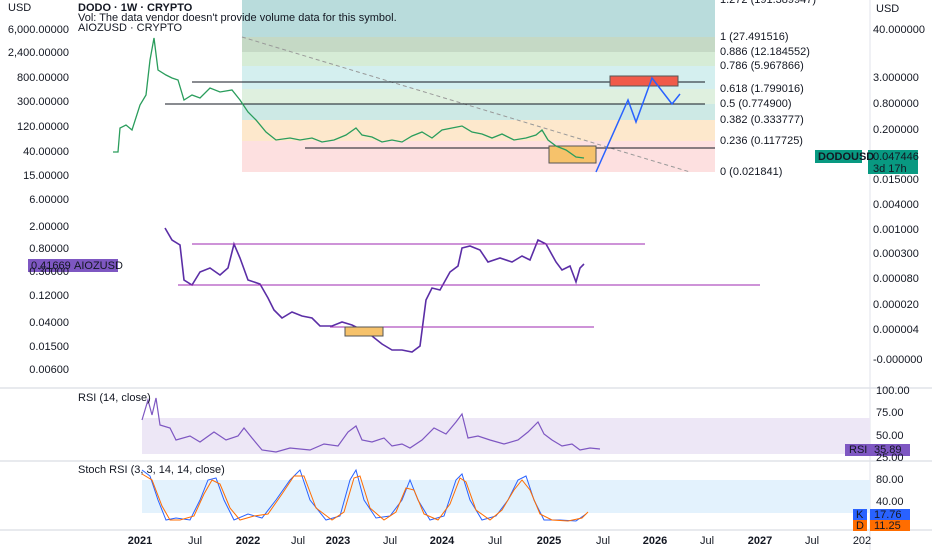  What do you see at coordinates (655, 541) in the screenshot?
I see `time-axis-label: 2026` at bounding box center [655, 541].